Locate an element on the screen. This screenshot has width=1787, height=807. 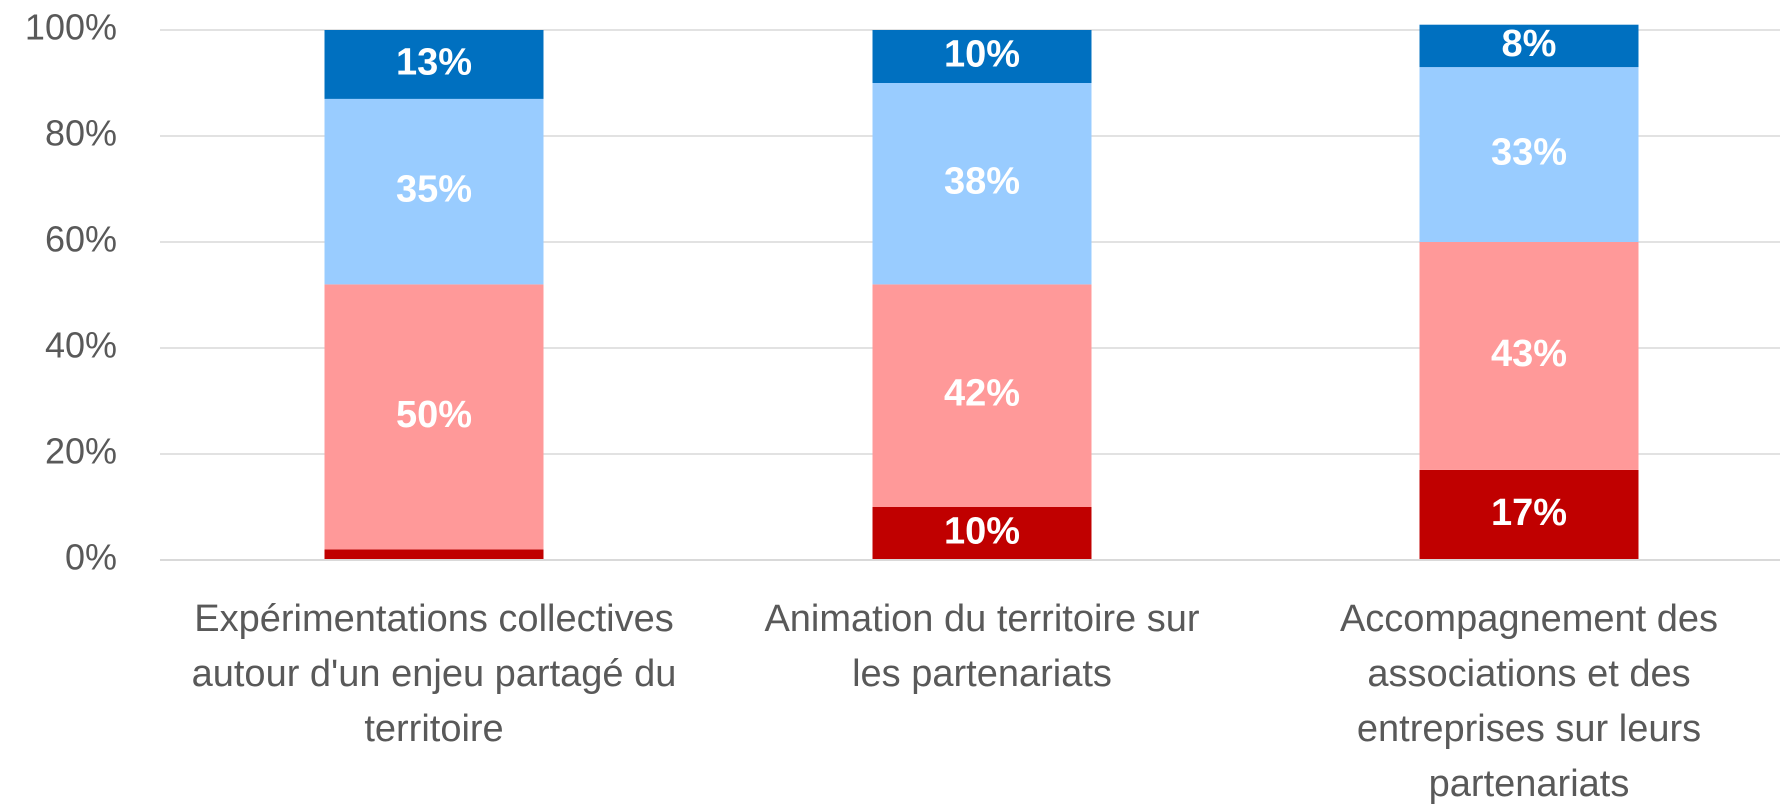
data-label: 13% is located at coordinates (434, 62).